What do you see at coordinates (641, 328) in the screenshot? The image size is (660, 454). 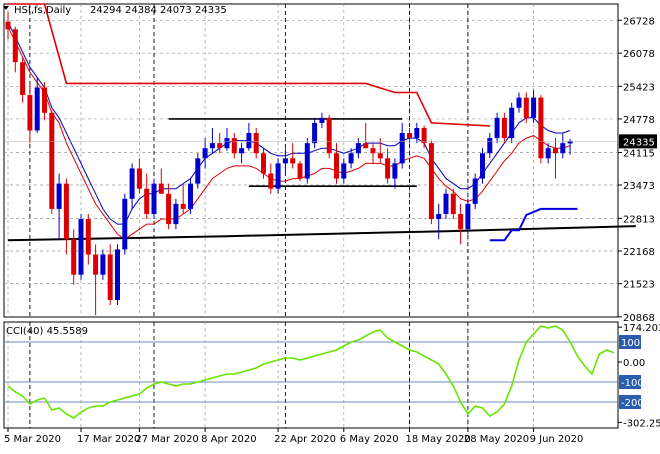 I see `cci-tick-label: 174.2035` at bounding box center [641, 328].